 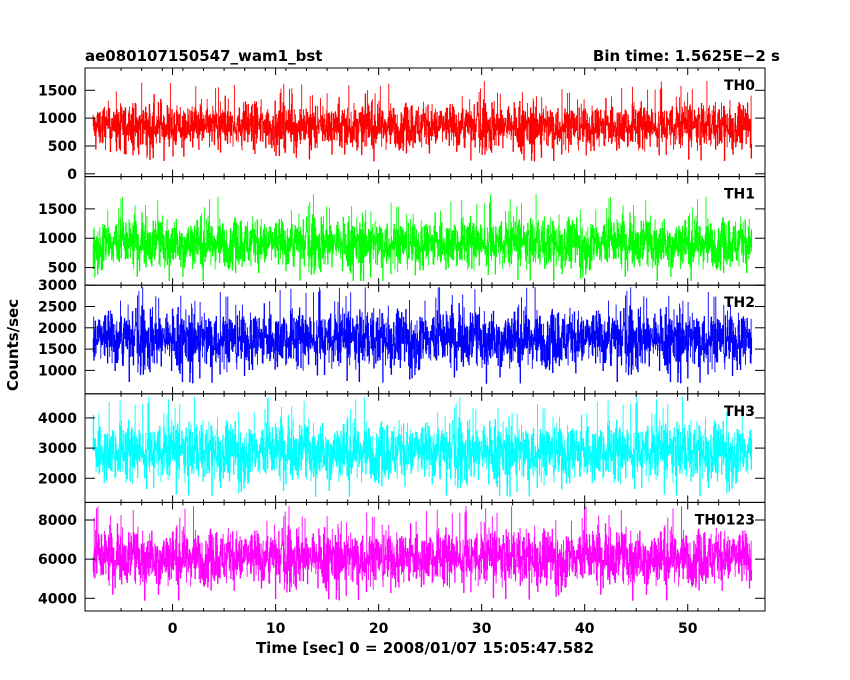 I want to click on panel-label: TH2, so click(x=739, y=303).